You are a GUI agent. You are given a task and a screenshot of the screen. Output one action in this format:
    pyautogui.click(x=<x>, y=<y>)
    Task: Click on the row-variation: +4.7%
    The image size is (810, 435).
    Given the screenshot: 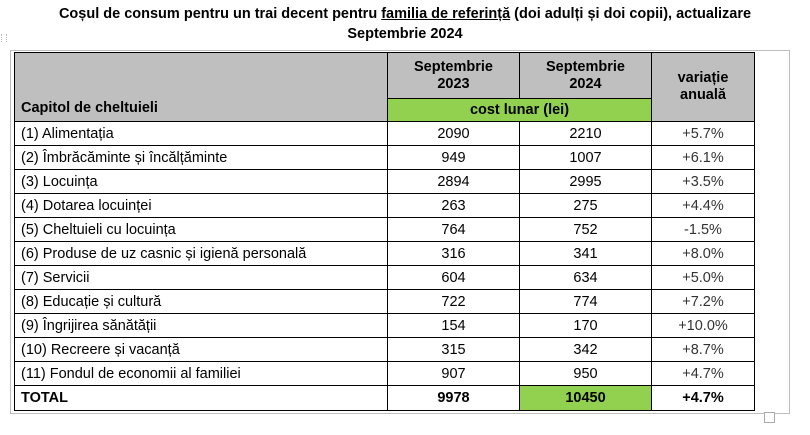 What is the action you would take?
    pyautogui.click(x=703, y=373)
    